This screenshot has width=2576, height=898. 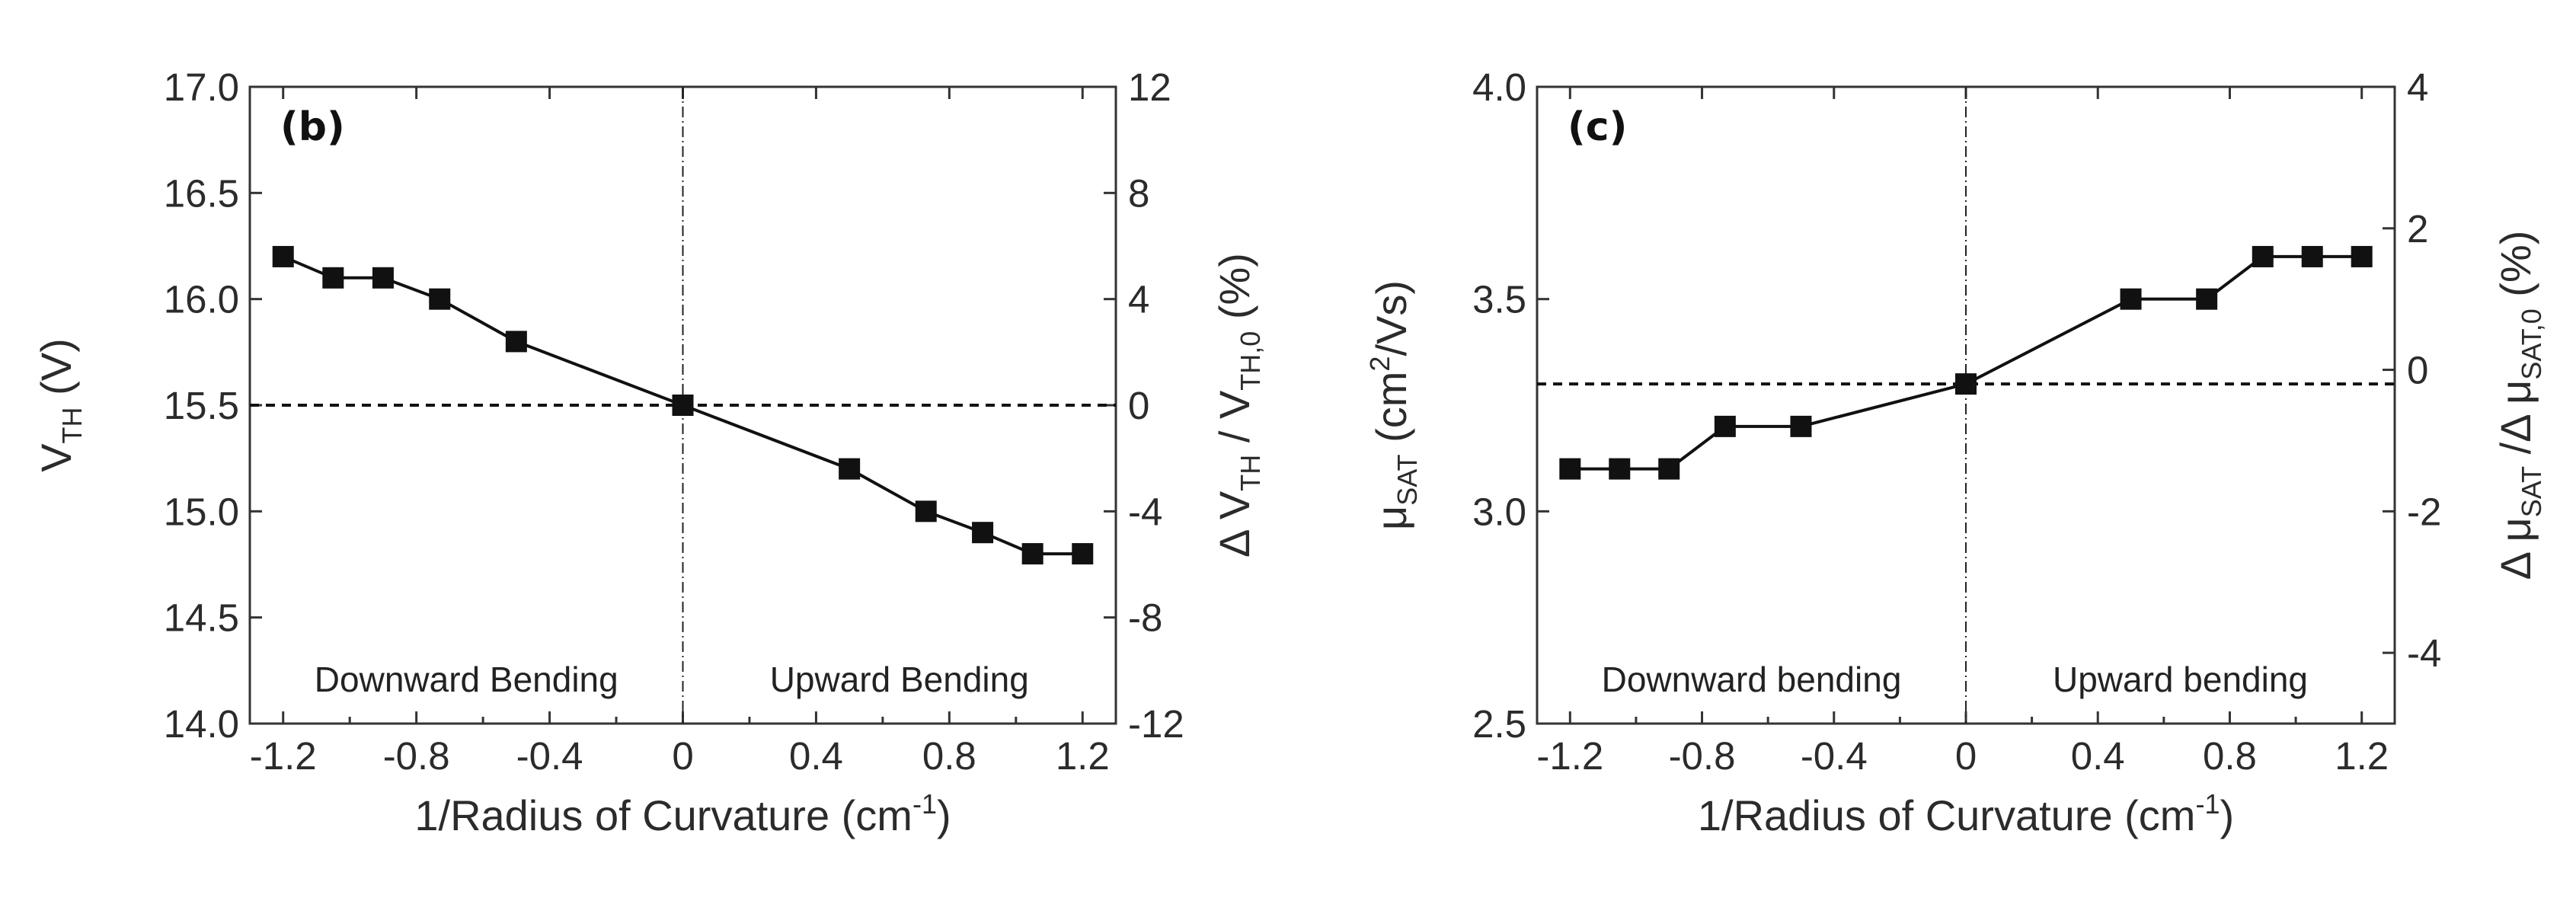 What do you see at coordinates (467, 680) in the screenshot?
I see `region-label-downward: Downward Bending` at bounding box center [467, 680].